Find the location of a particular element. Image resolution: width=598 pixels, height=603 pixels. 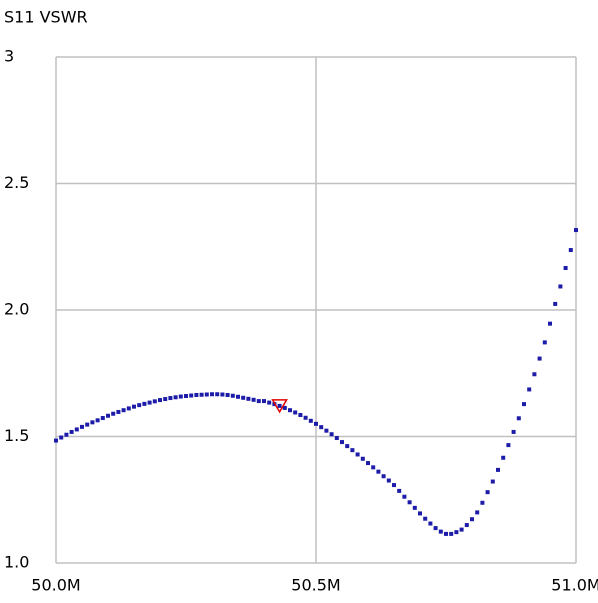

x-tick-label: 50.5M is located at coordinates (315, 585).